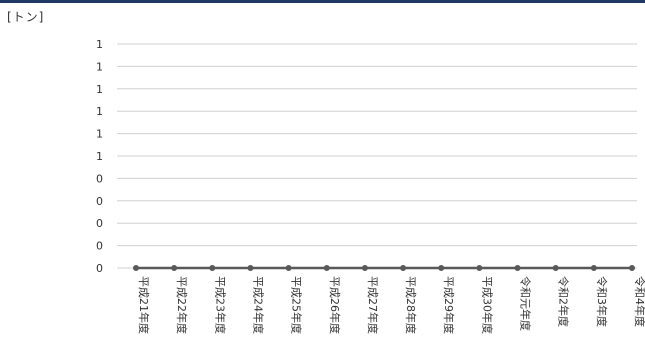 The height and width of the screenshot is (351, 645). Describe the element at coordinates (564, 301) in the screenshot. I see `x-tick-label: 令和2年度` at that location.